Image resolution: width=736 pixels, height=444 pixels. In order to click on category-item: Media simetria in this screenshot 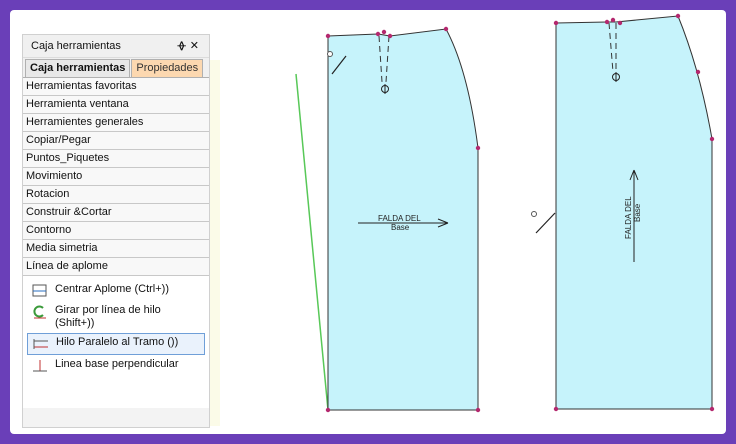, I will do `click(116, 249)`.